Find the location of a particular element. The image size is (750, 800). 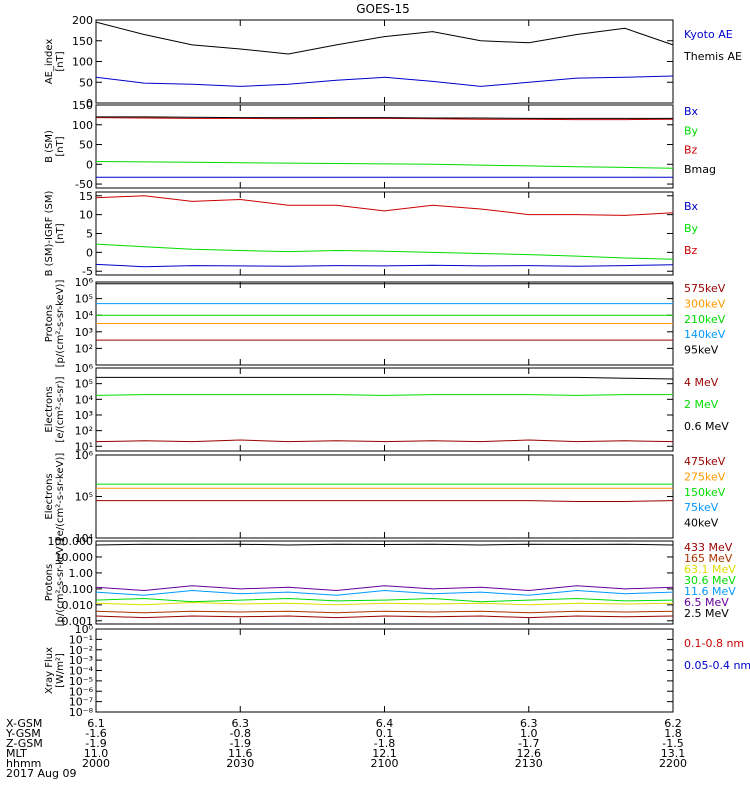

footer-value: 13.1 is located at coordinates (673, 753).